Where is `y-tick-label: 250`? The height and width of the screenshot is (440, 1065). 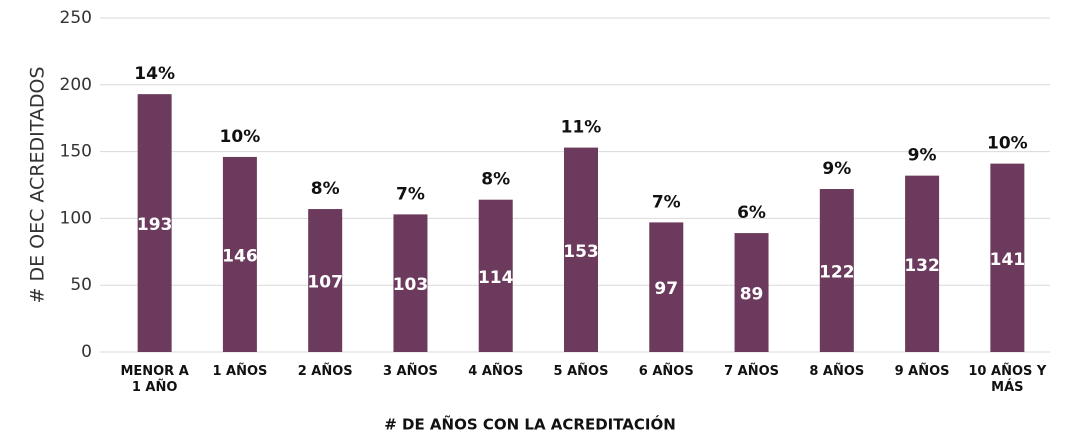
y-tick-label: 250 is located at coordinates (76, 18).